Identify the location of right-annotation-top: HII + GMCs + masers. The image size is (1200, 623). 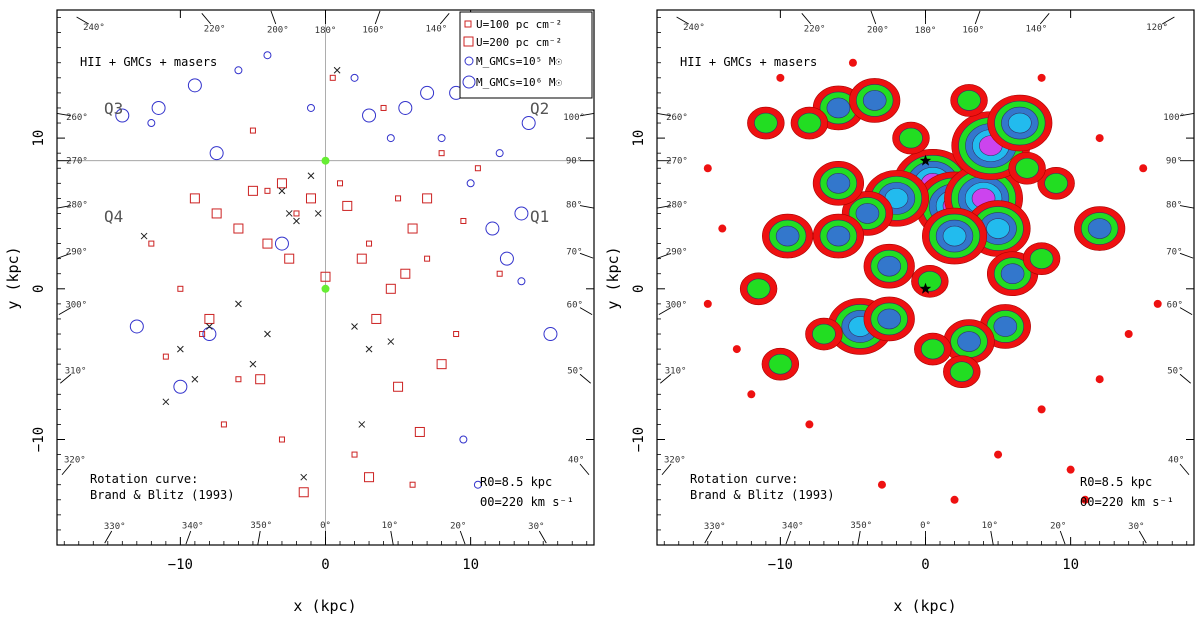
(748, 62).